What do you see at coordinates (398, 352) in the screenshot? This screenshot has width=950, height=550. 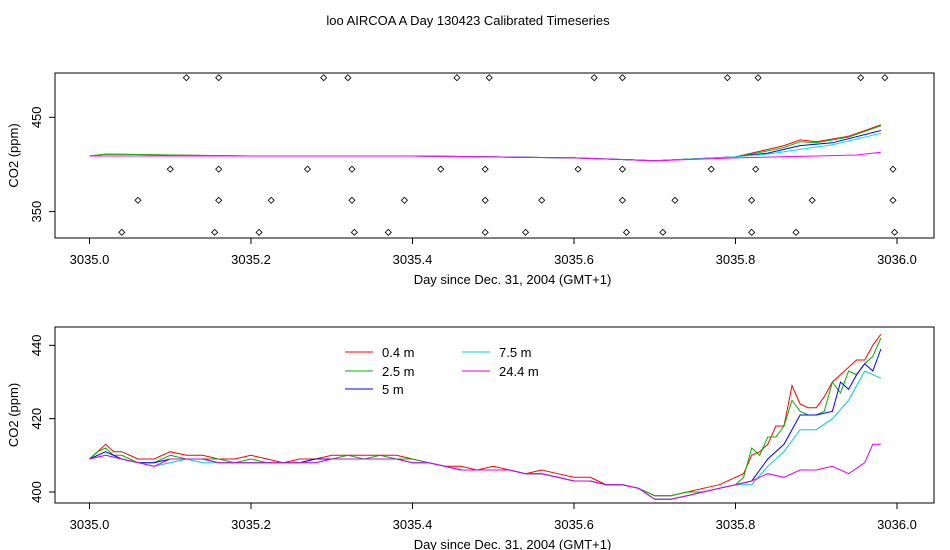 I see `legend-label: 0.4 m` at bounding box center [398, 352].